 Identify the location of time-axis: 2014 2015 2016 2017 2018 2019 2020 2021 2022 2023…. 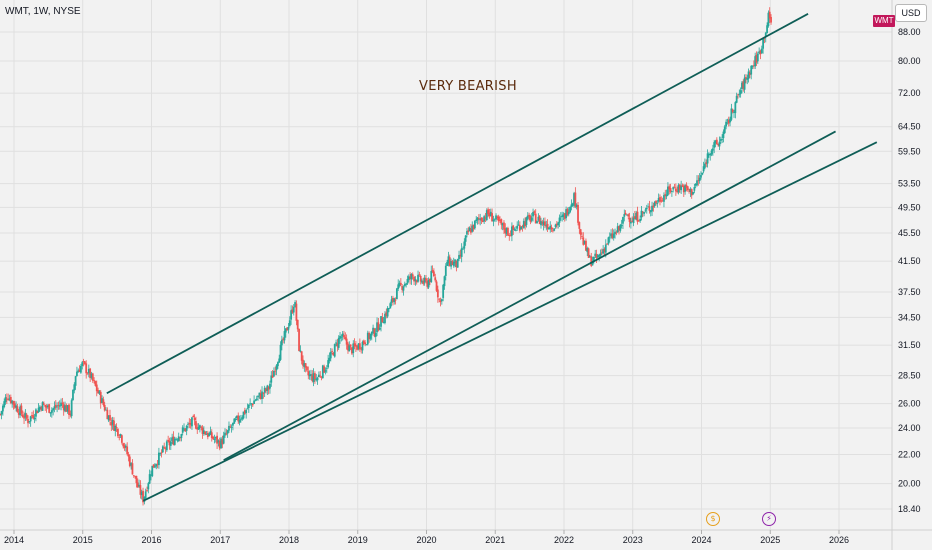
(426, 537).